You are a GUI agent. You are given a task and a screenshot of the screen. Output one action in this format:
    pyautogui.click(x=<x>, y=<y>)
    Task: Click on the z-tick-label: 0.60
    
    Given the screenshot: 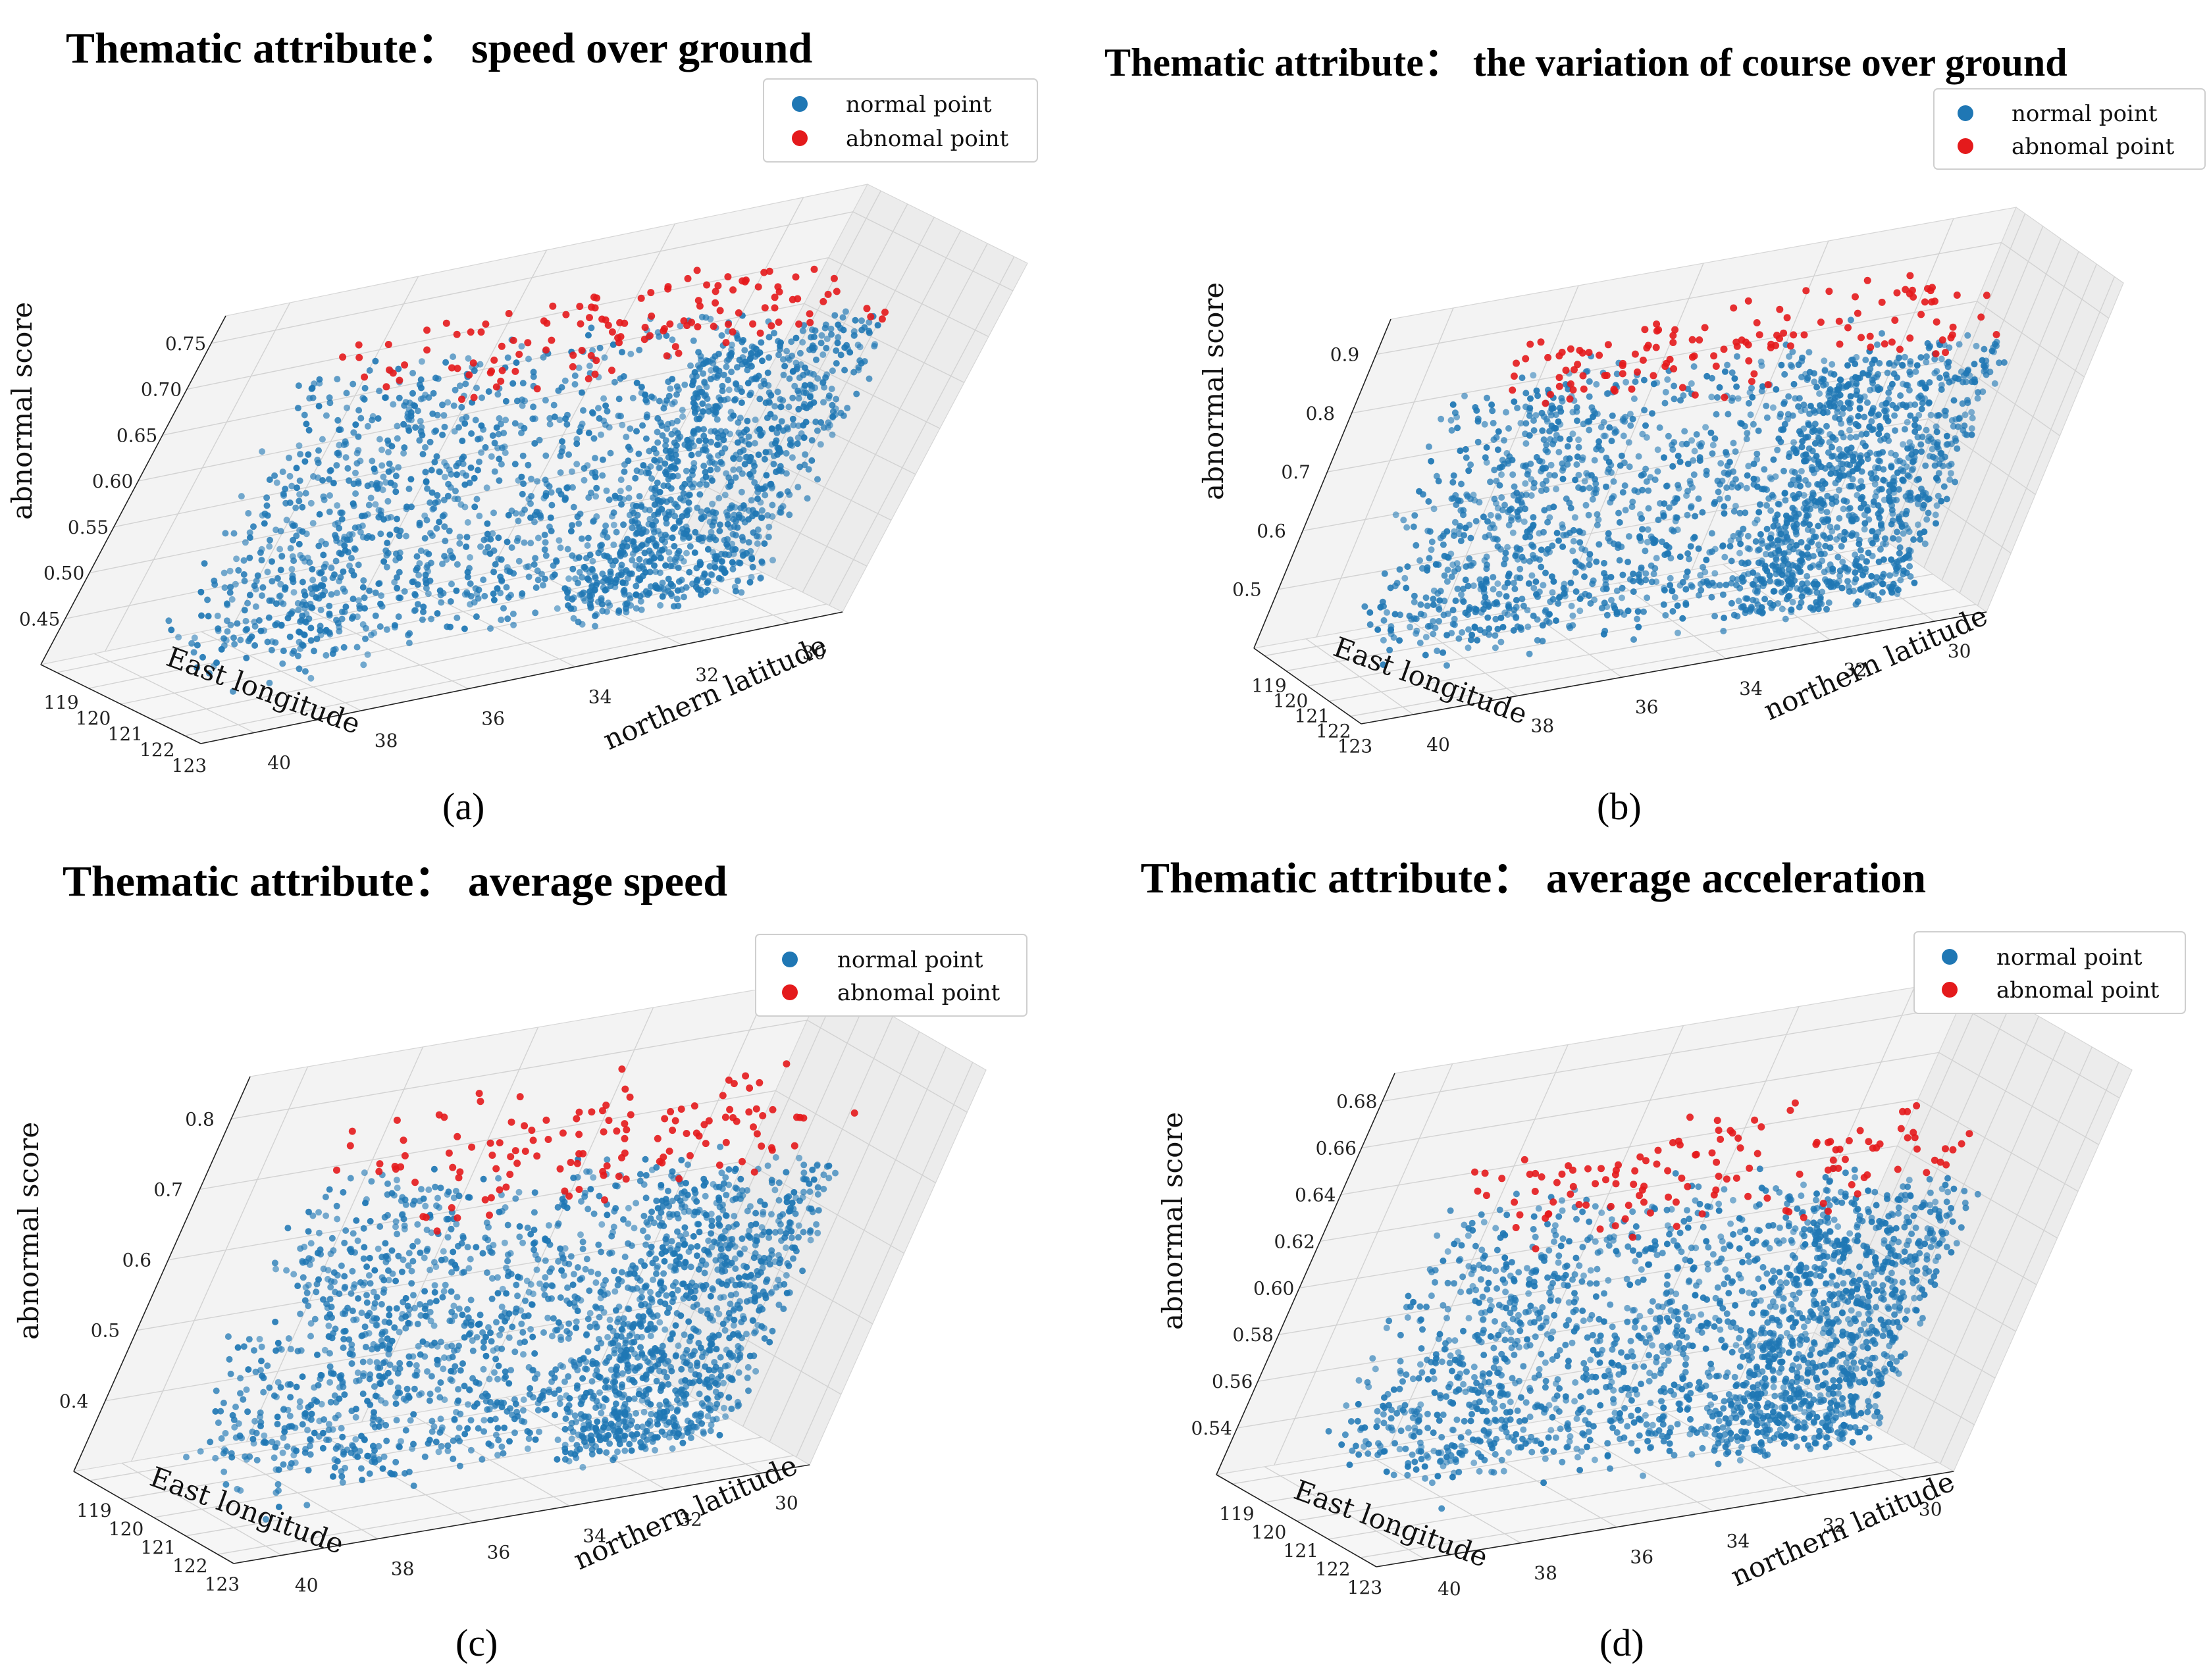 What is the action you would take?
    pyautogui.click(x=112, y=481)
    